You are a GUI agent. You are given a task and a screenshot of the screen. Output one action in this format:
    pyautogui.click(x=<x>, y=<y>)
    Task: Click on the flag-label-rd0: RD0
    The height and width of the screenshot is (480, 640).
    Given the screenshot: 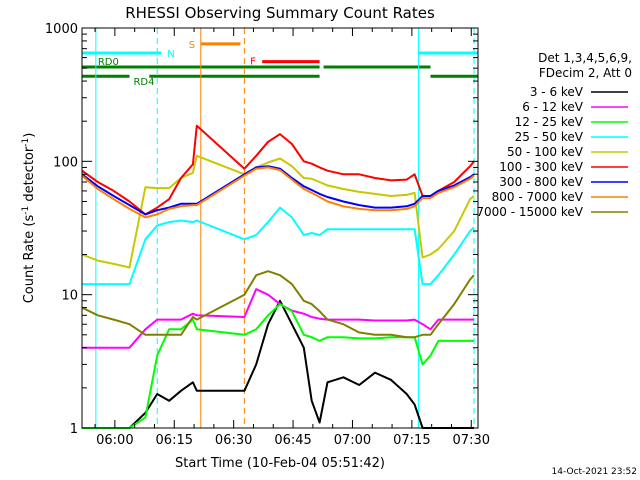 What is the action you would take?
    pyautogui.click(x=108, y=62)
    